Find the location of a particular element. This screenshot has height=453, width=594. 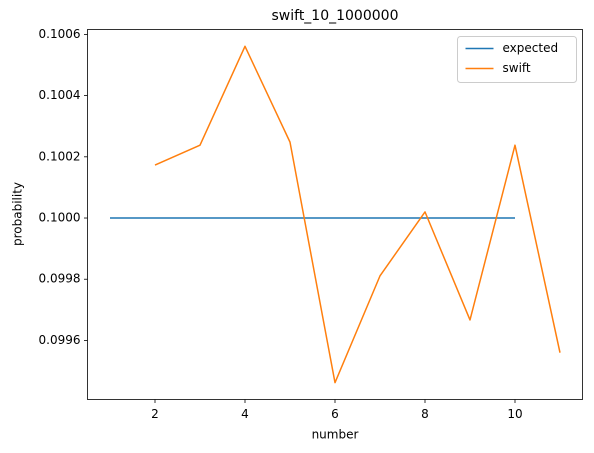

legend-label: swift is located at coordinates (517, 68).